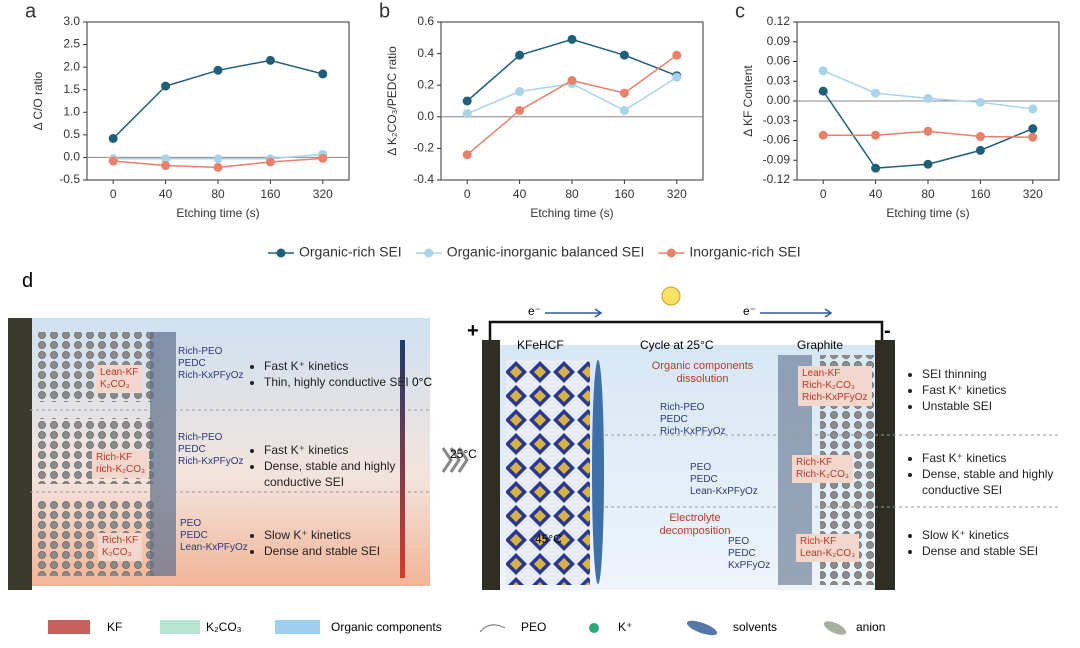 Image resolution: width=1080 pixels, height=648 pixels. What do you see at coordinates (423, 179) in the screenshot?
I see `y-tick-label: -0.4` at bounding box center [423, 179].